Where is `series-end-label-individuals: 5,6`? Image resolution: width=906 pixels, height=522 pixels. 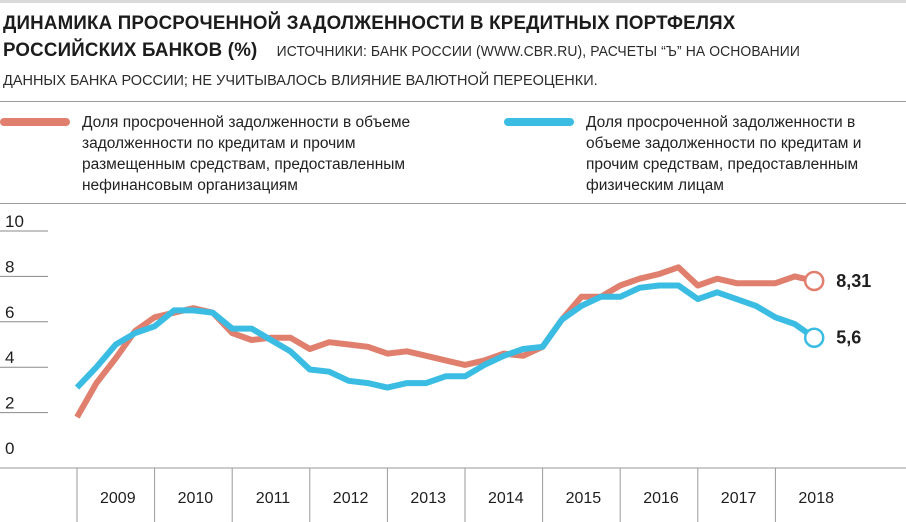 series-end-label-individuals: 5,6 is located at coordinates (848, 338).